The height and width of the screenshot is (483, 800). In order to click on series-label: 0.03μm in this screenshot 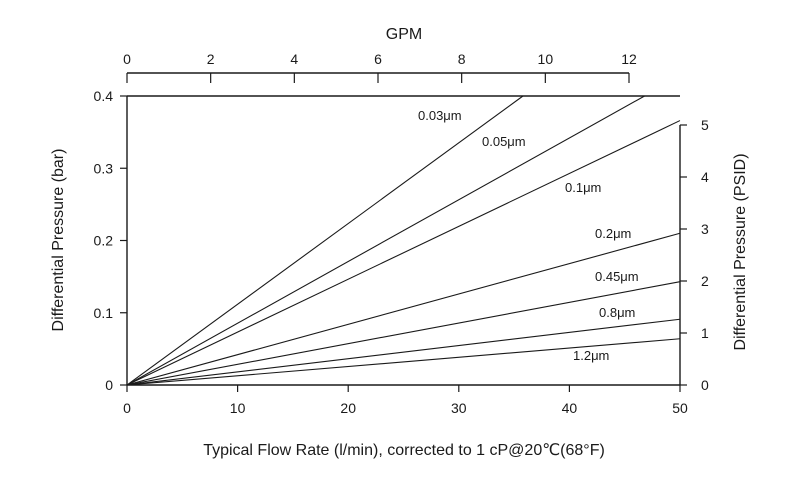, I will do `click(440, 115)`.